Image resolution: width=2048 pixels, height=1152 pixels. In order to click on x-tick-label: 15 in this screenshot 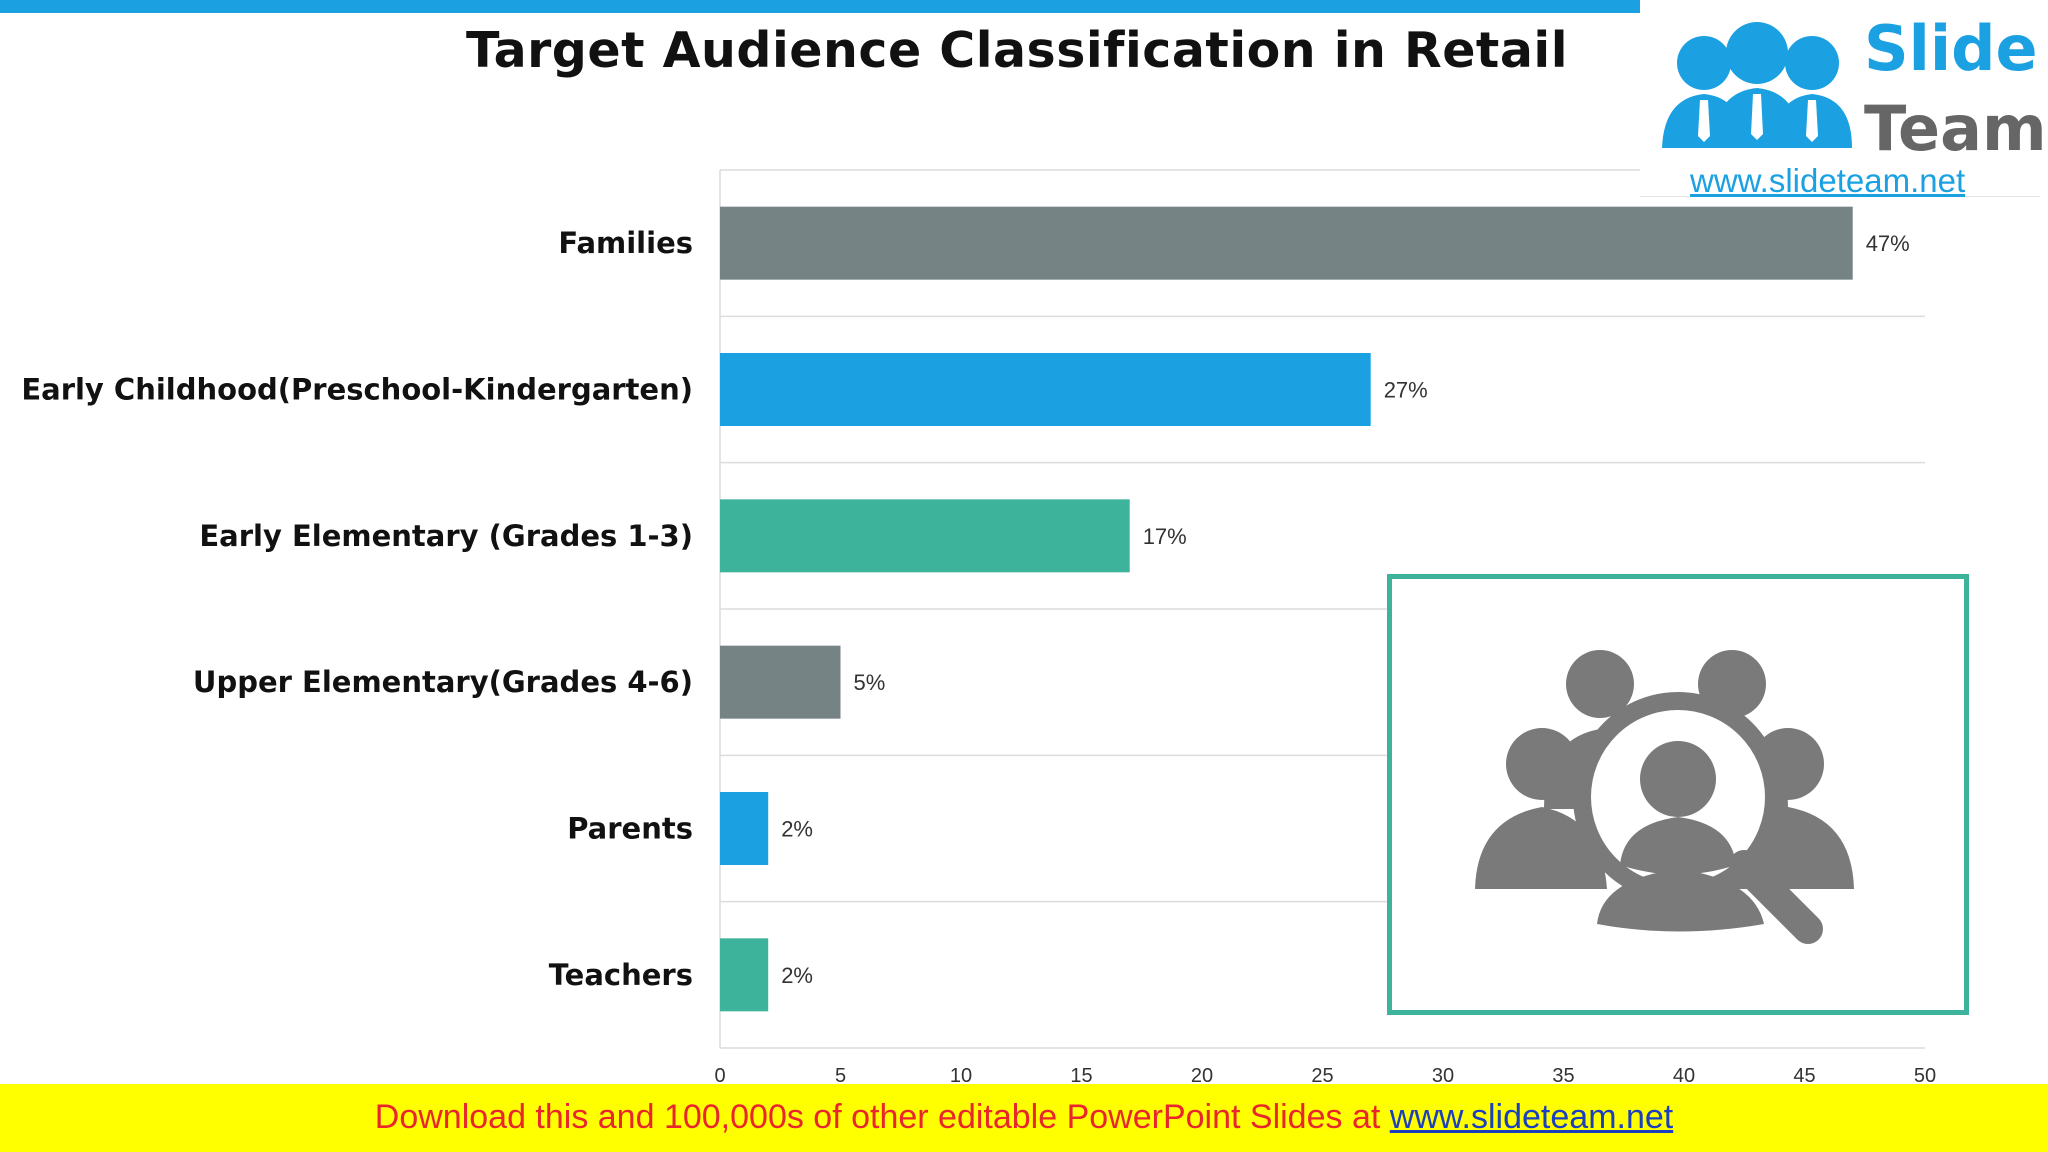, I will do `click(1081, 1074)`.